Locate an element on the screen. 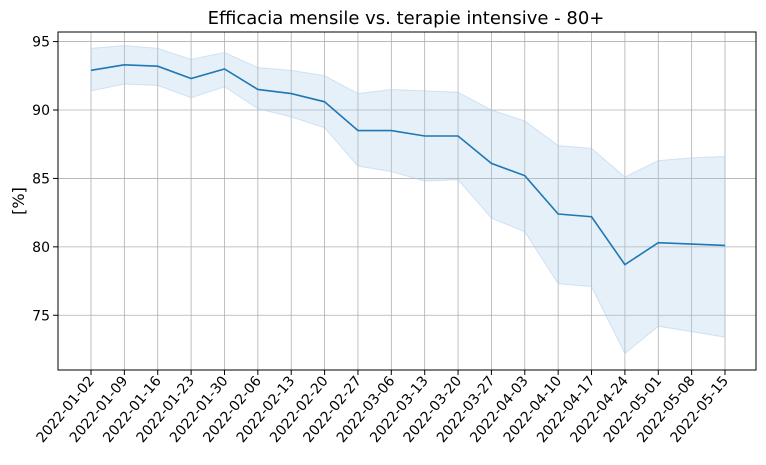 The height and width of the screenshot is (465, 766). y-axis: 75 80 85 90 95 is located at coordinates (45, 179).